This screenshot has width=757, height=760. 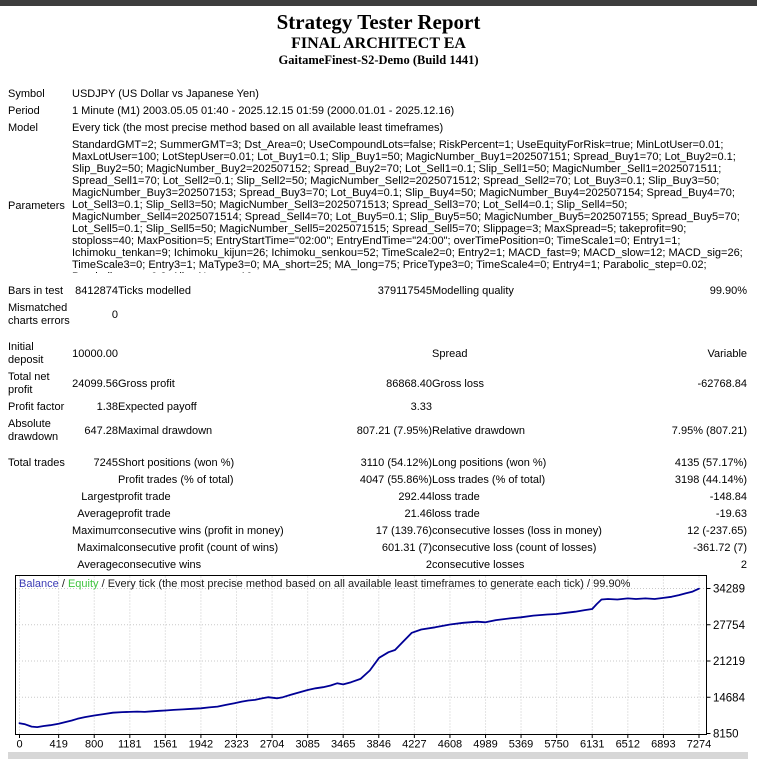 I want to click on stat-label: consecutive losses (loss in money), so click(x=517, y=531).